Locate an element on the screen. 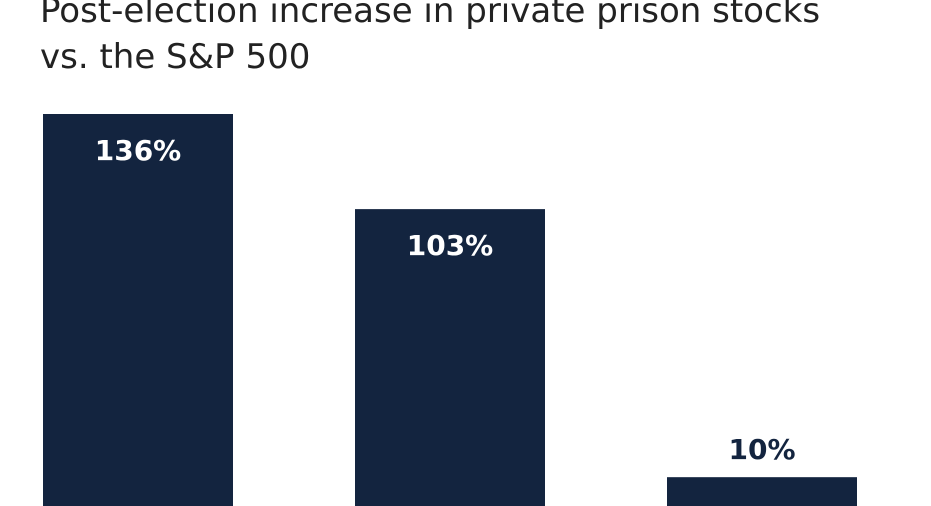  bar-3-value-label: 10% is located at coordinates (761, 449).